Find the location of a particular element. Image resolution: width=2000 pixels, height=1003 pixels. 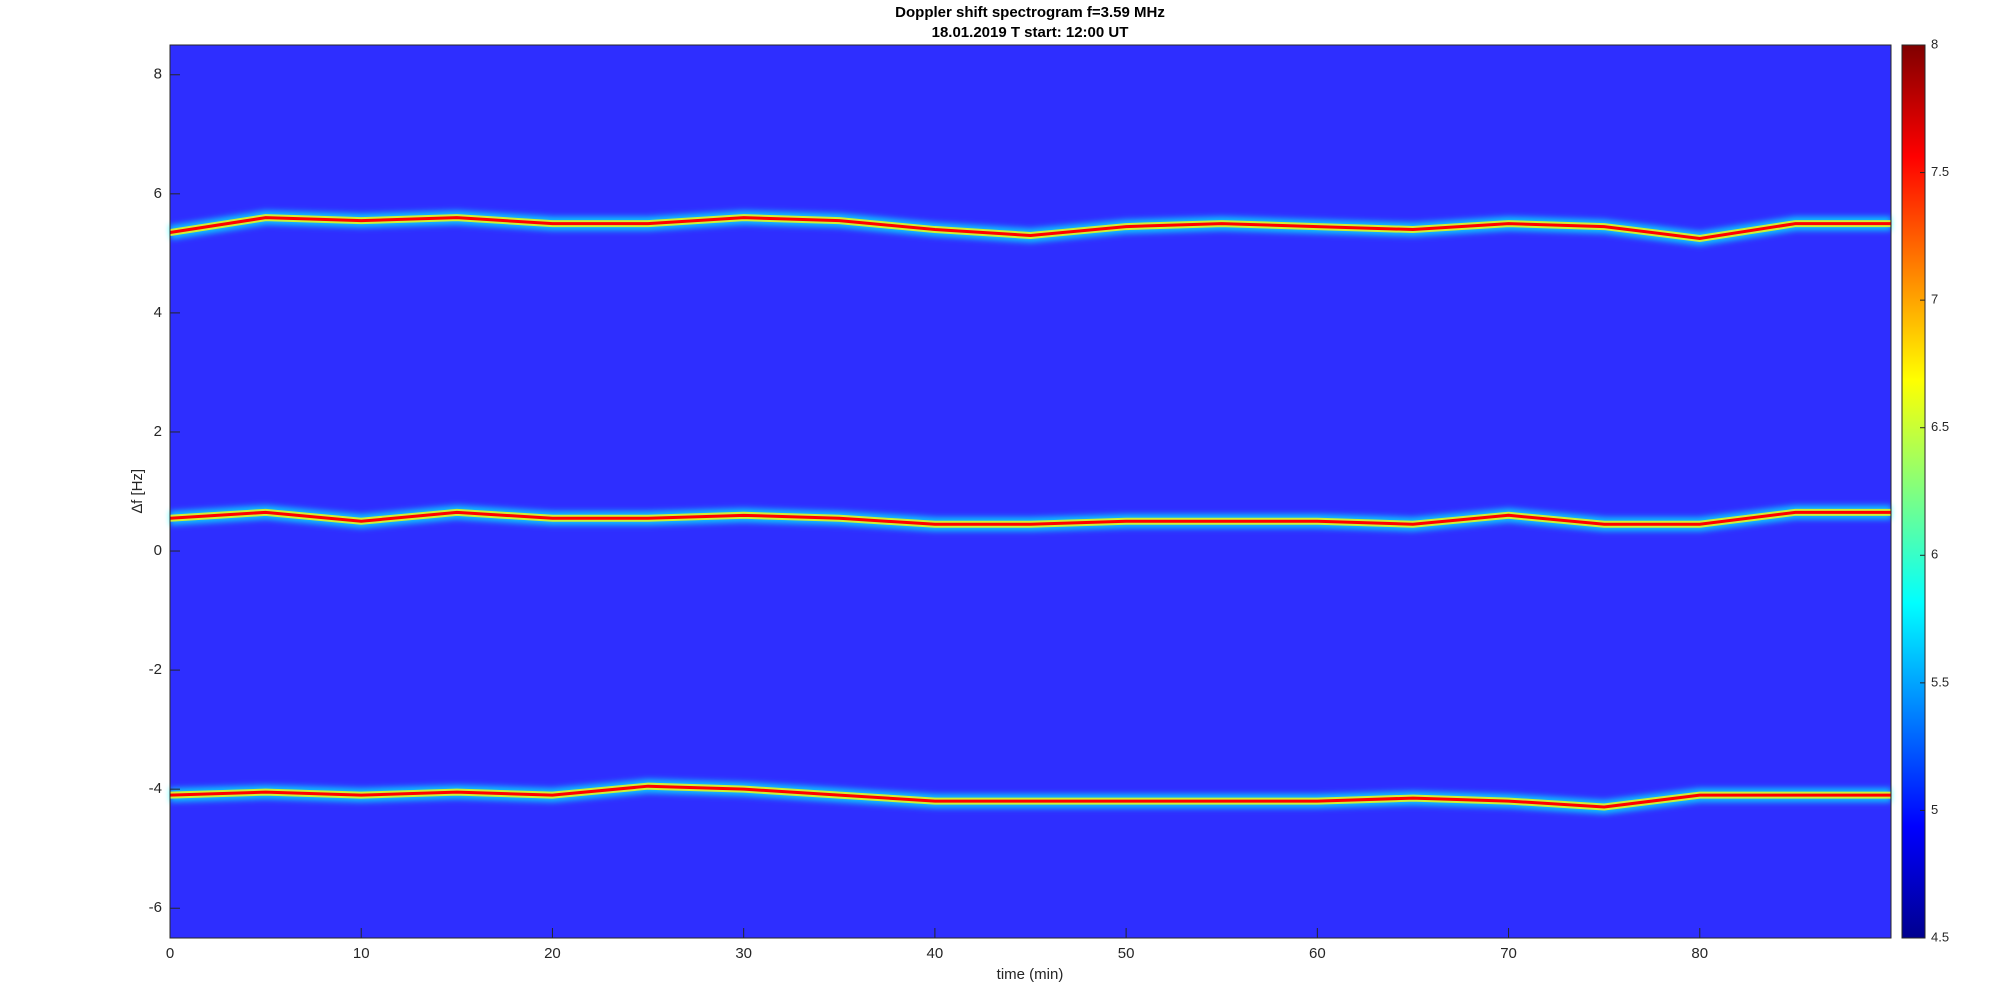

colorbar-tick-label: 5.5 is located at coordinates (1940, 681).